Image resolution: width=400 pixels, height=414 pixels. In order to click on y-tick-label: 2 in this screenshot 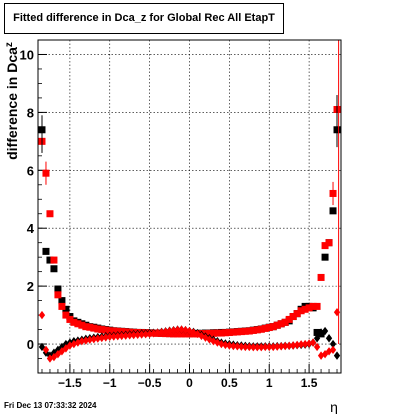, I will do `click(30, 286)`.